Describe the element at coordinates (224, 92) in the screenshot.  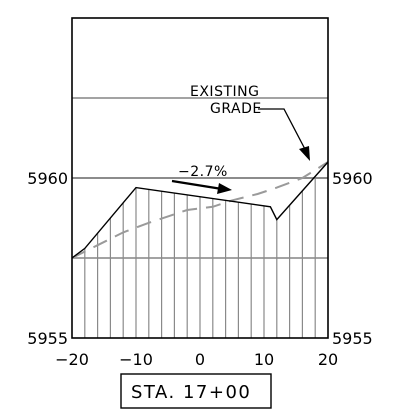
I see `existing-grade-note-line1: EXISTING` at that location.